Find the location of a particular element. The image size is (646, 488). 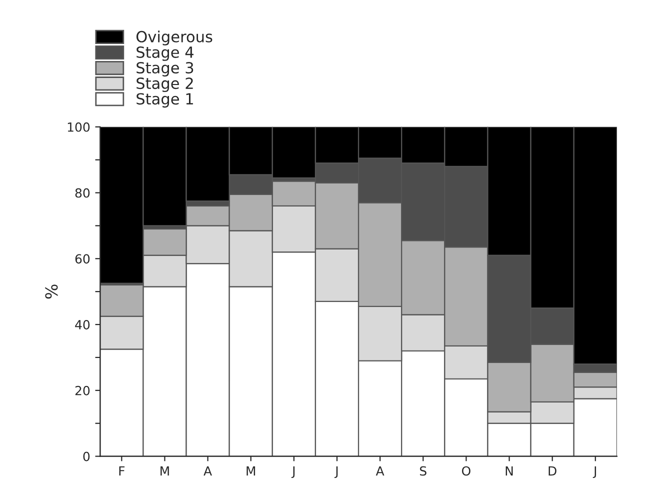

y-tick-label: 80 is located at coordinates (82, 193).